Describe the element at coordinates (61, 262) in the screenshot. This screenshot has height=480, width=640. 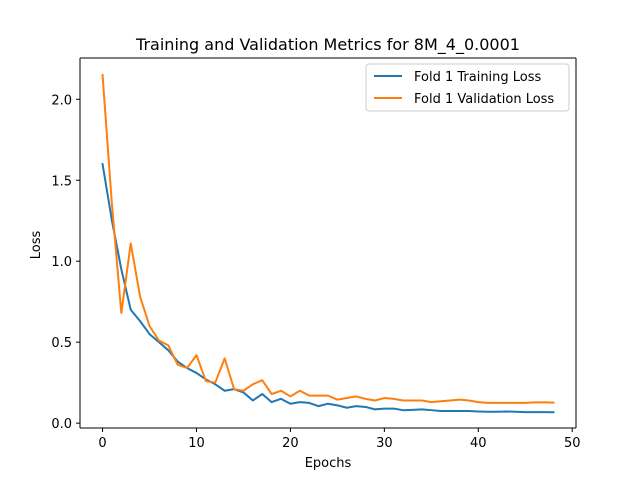
I see `y-tick-label: 1.0` at that location.